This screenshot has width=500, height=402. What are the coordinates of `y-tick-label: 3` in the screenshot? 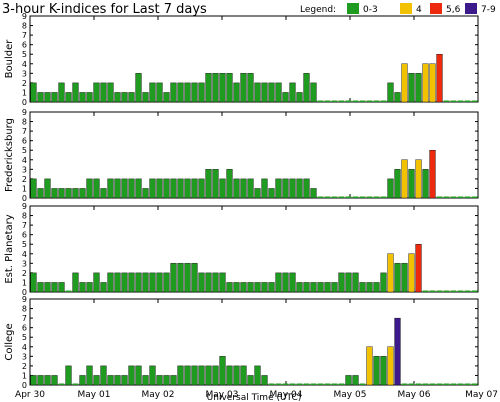 It's located at (24, 263).